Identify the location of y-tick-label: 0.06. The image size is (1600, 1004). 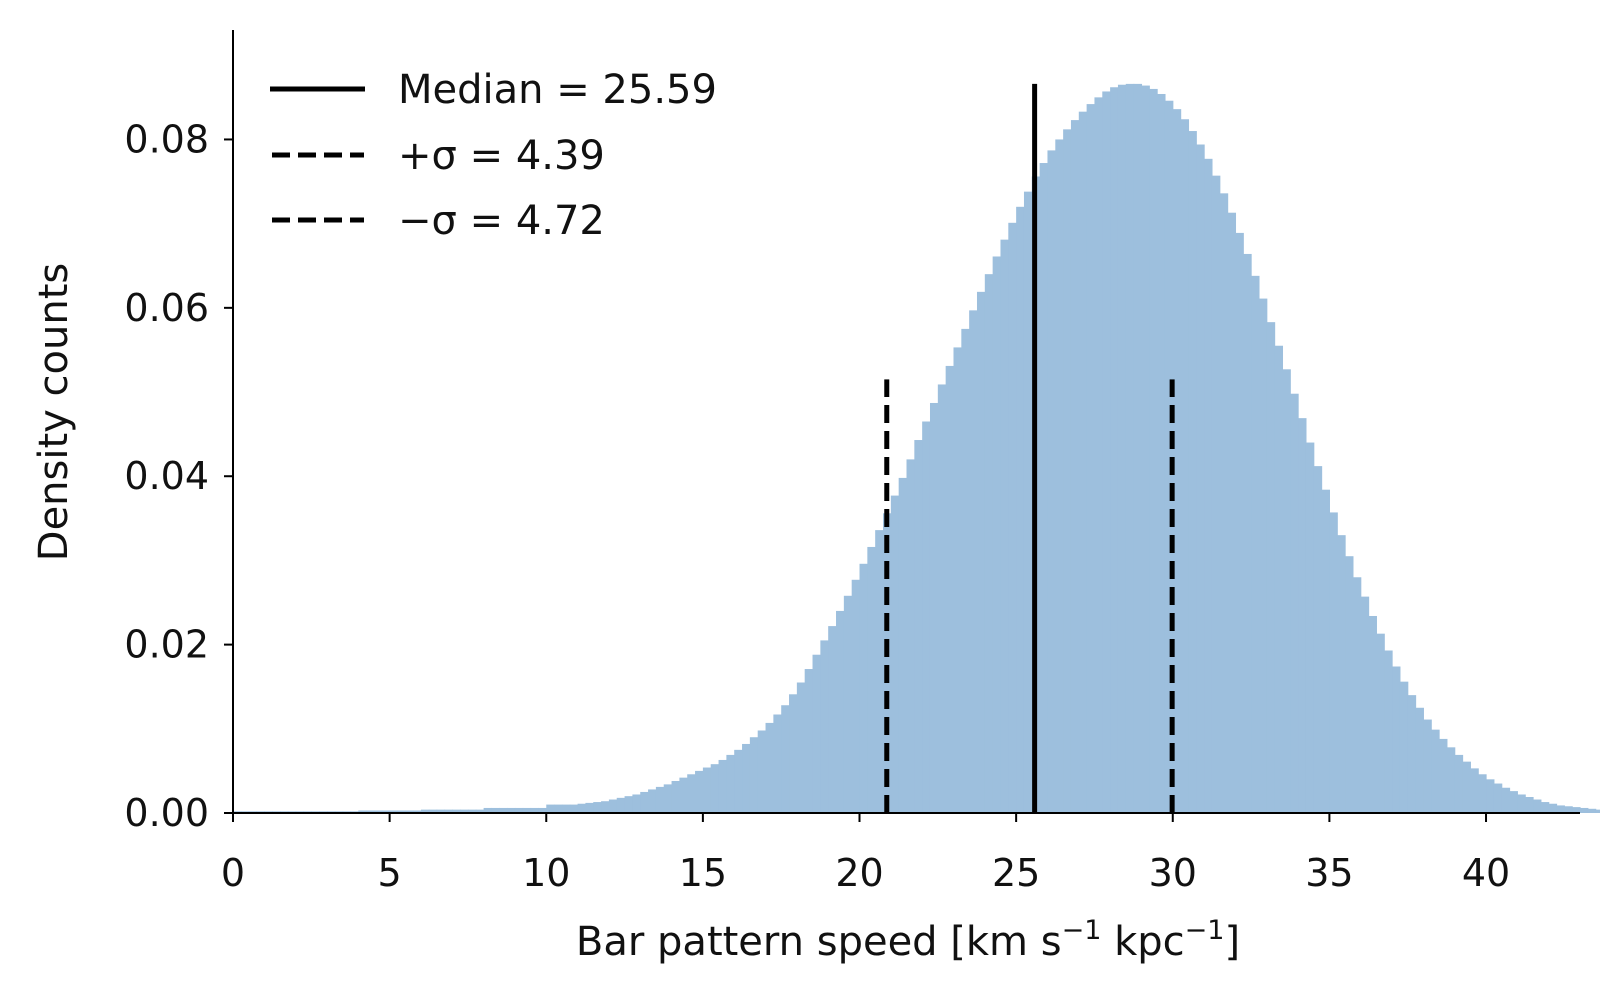
(166, 308).